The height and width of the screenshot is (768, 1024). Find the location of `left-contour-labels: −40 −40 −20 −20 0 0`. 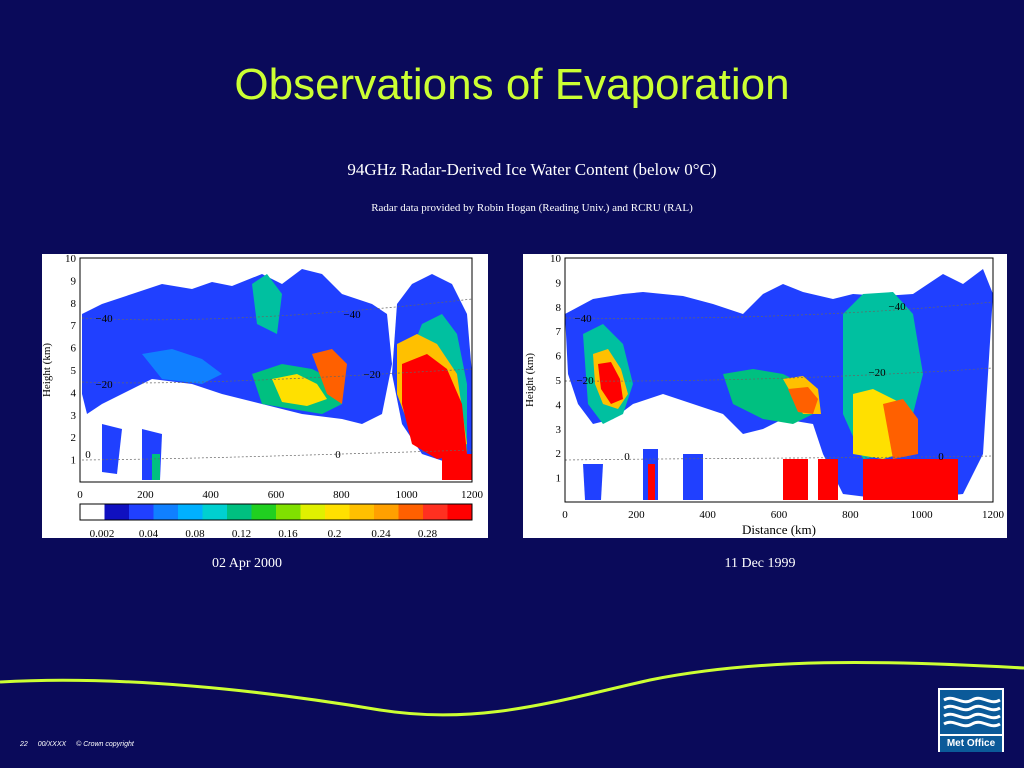

left-contour-labels: −40 −40 −20 −20 0 0 is located at coordinates (233, 385).